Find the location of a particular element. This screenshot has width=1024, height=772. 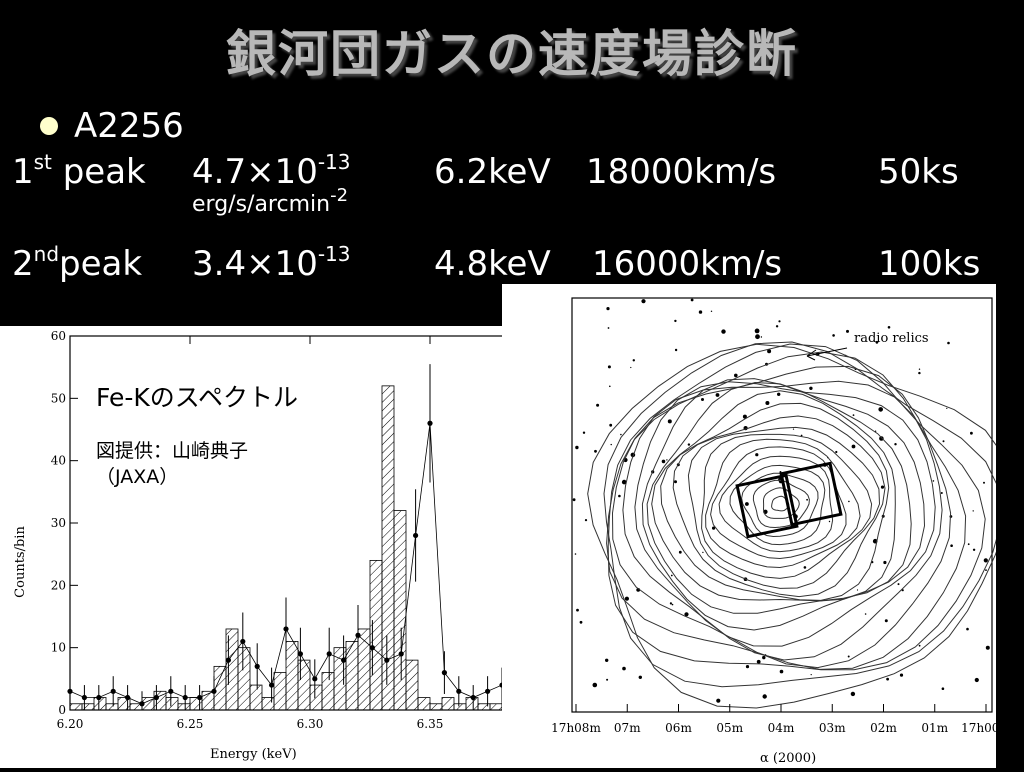

peak-flux: 4.7×10⁻¹³ is located at coordinates (271, 171).